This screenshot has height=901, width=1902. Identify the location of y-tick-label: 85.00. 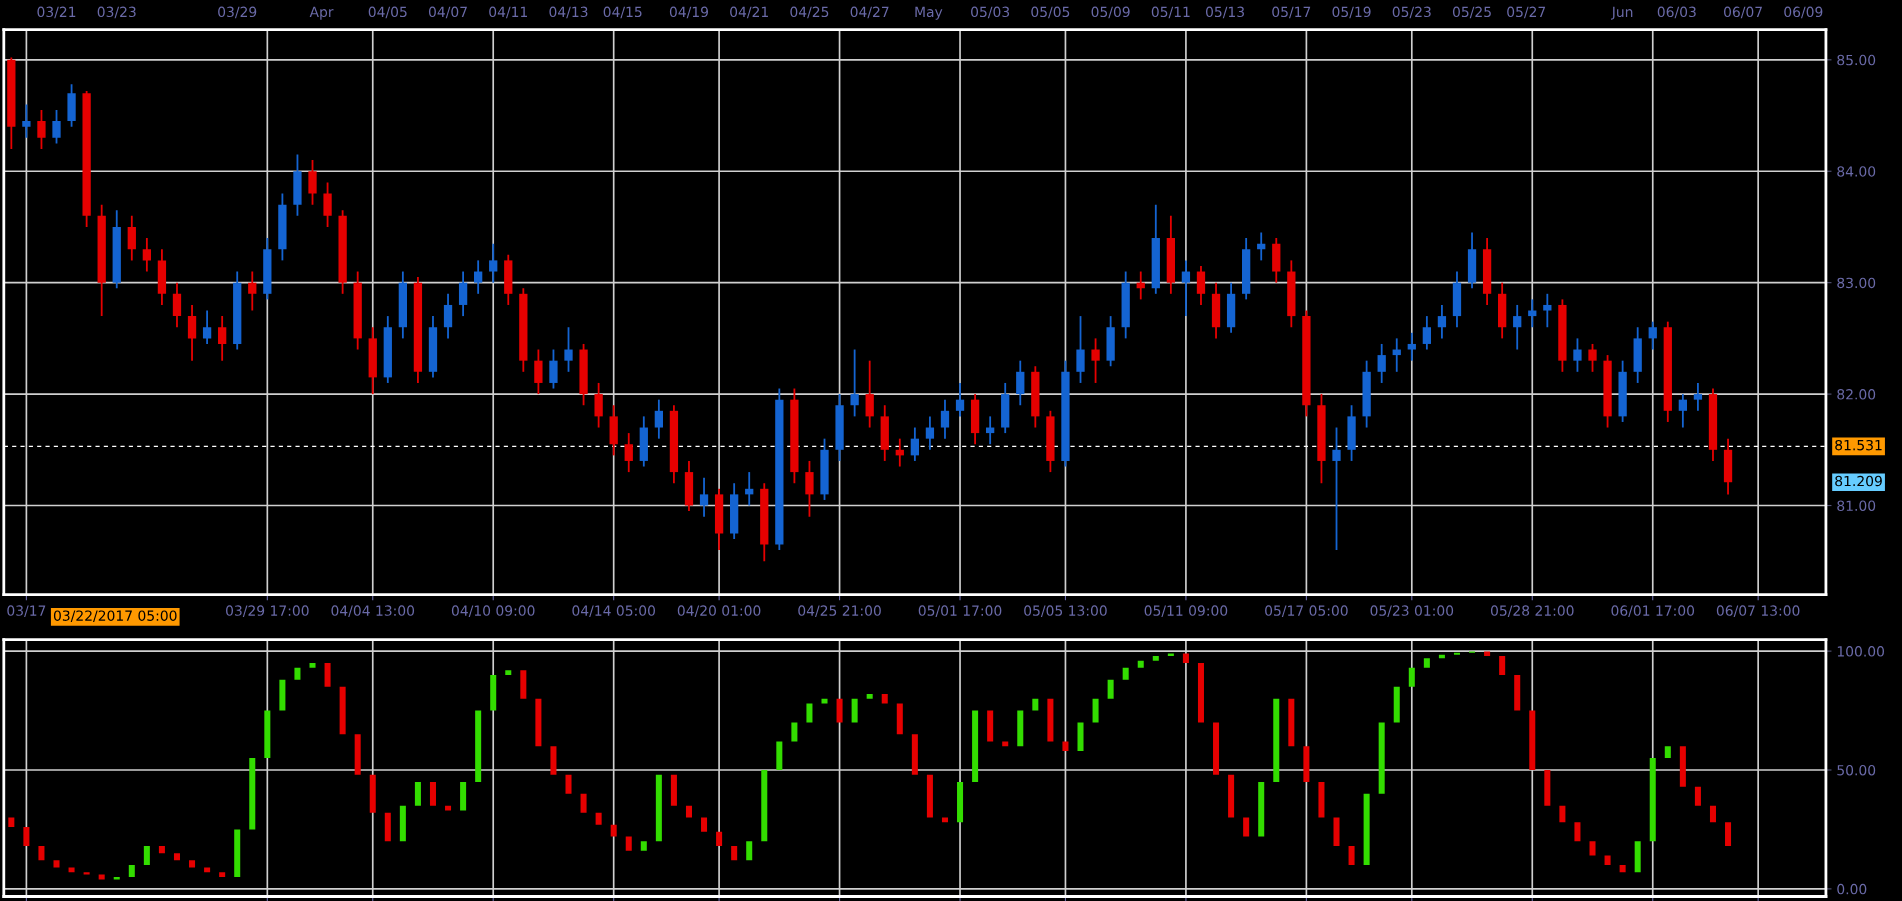
(1856, 60).